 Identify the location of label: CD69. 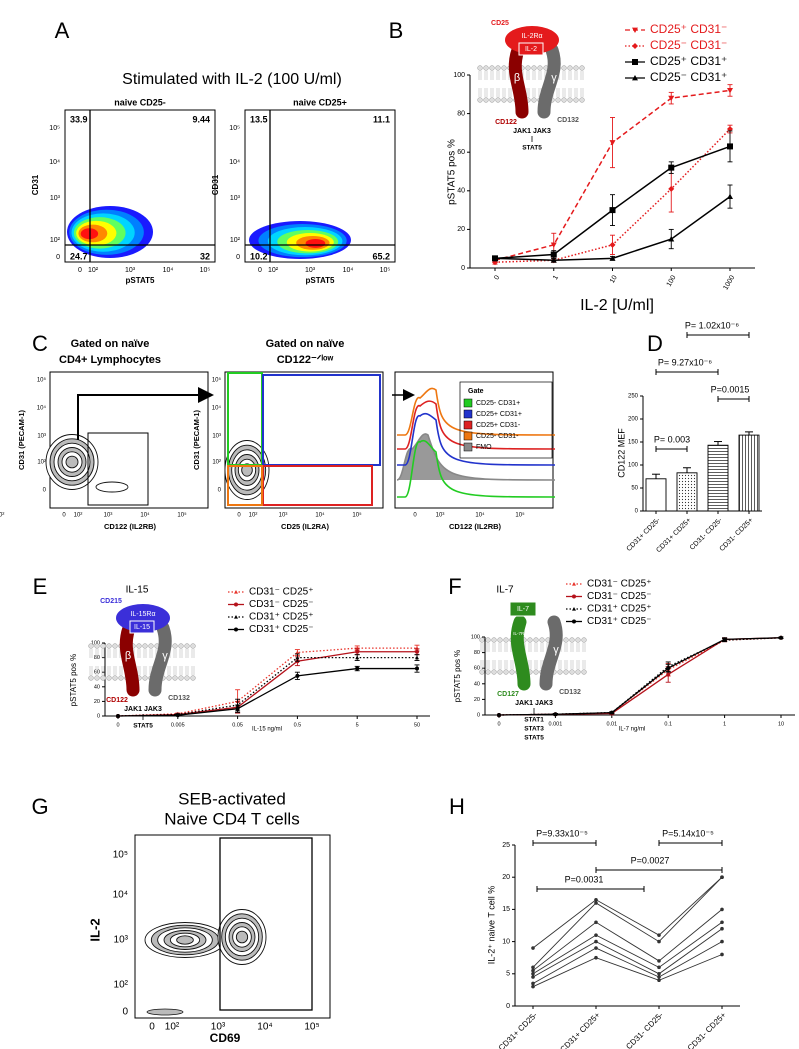
(225, 1038).